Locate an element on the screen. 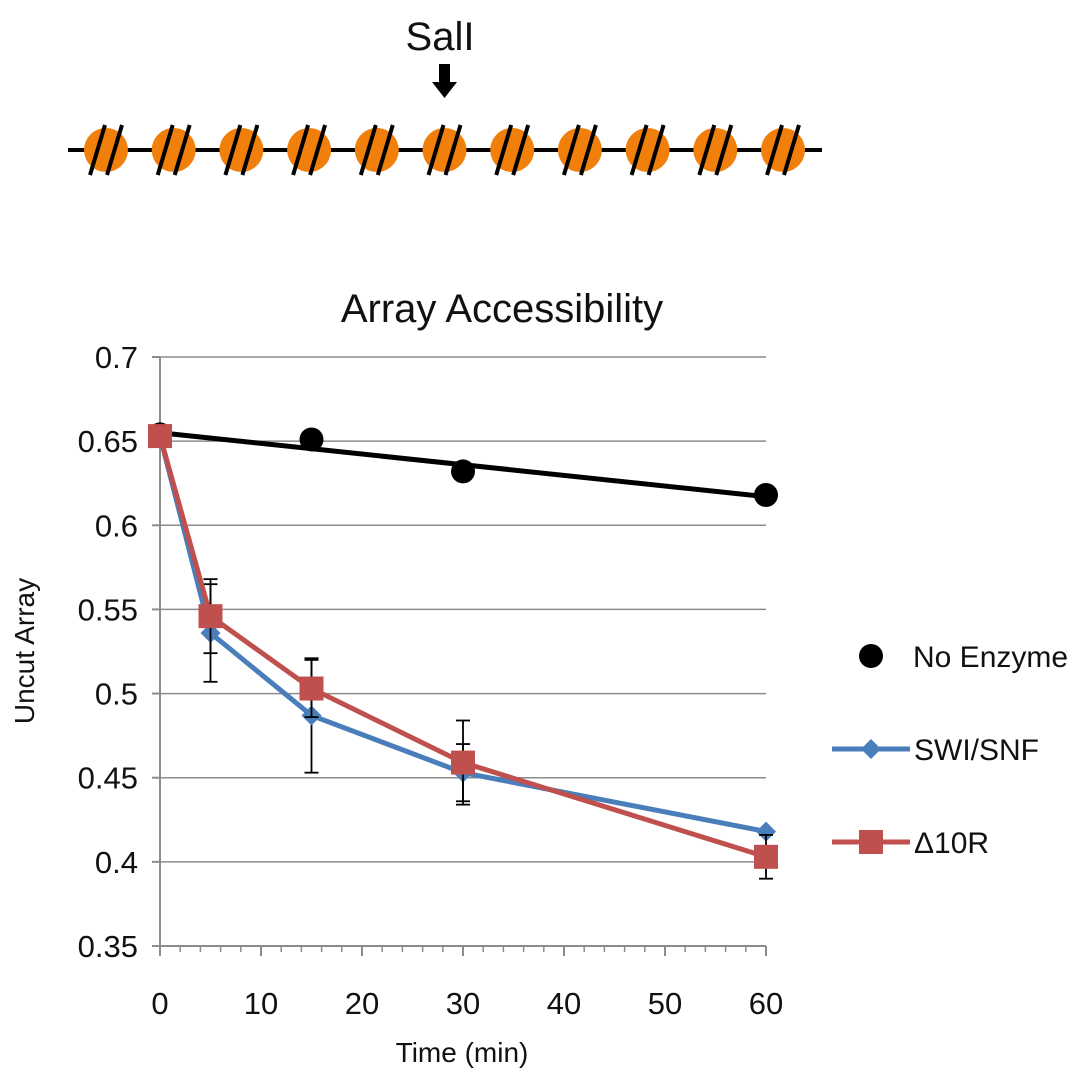  y-tick-label: 0.7 is located at coordinates (116, 357).